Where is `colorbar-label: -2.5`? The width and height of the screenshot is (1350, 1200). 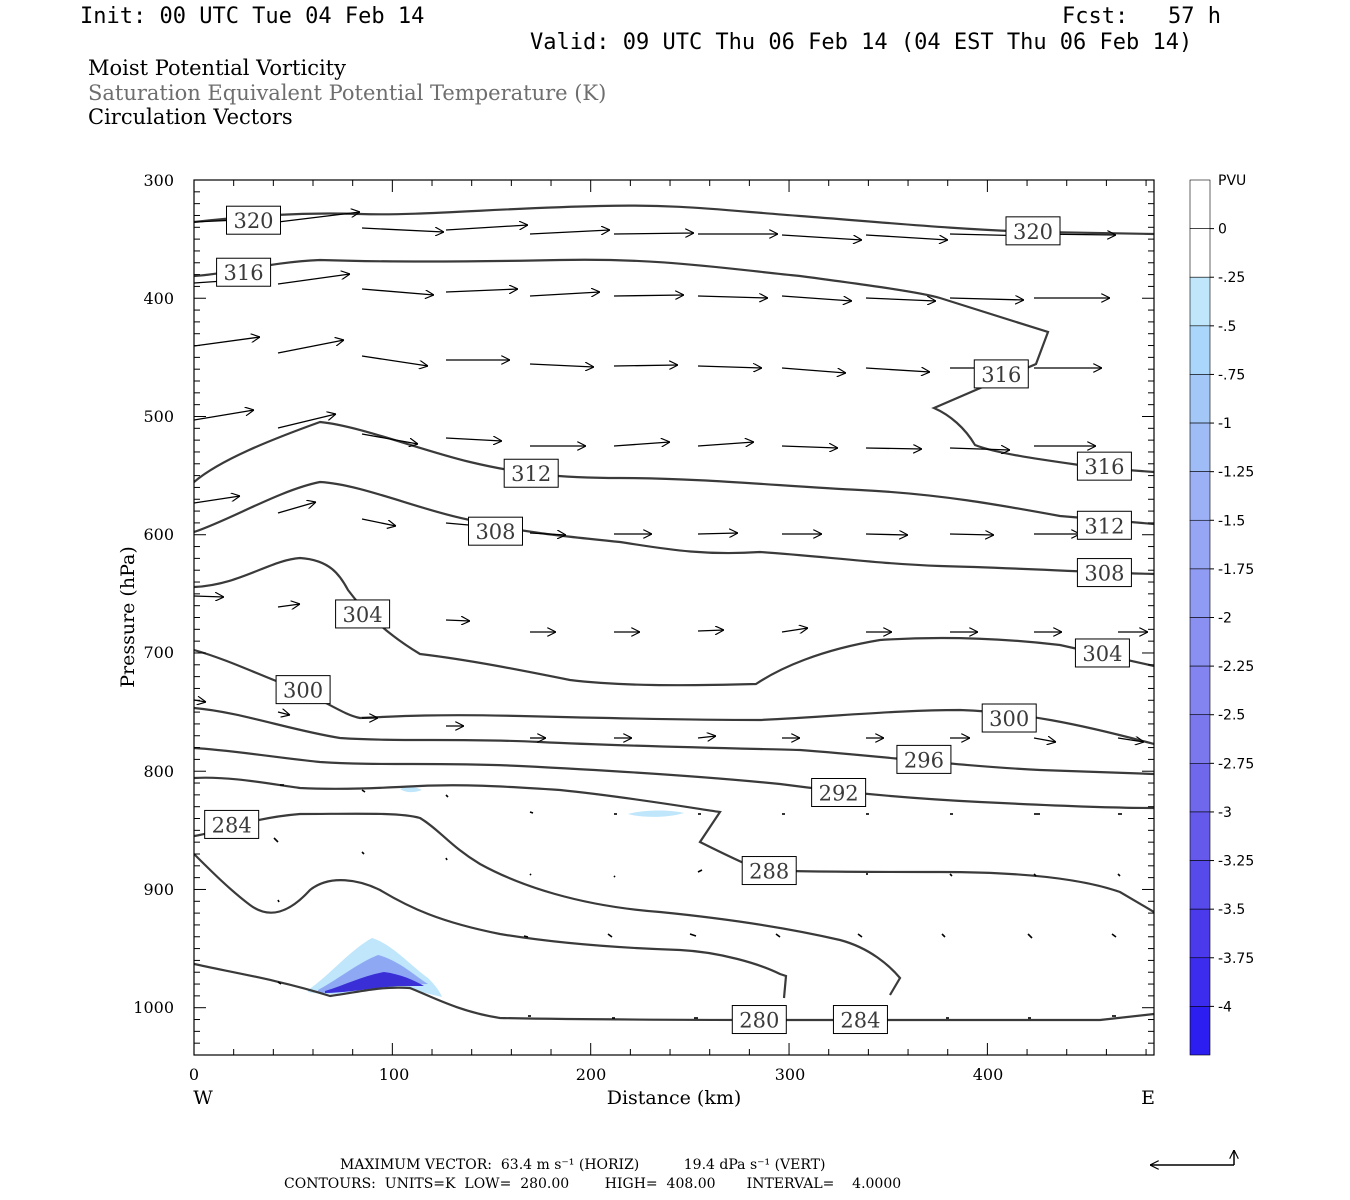
colorbar-label: -2.5 is located at coordinates (1231, 716).